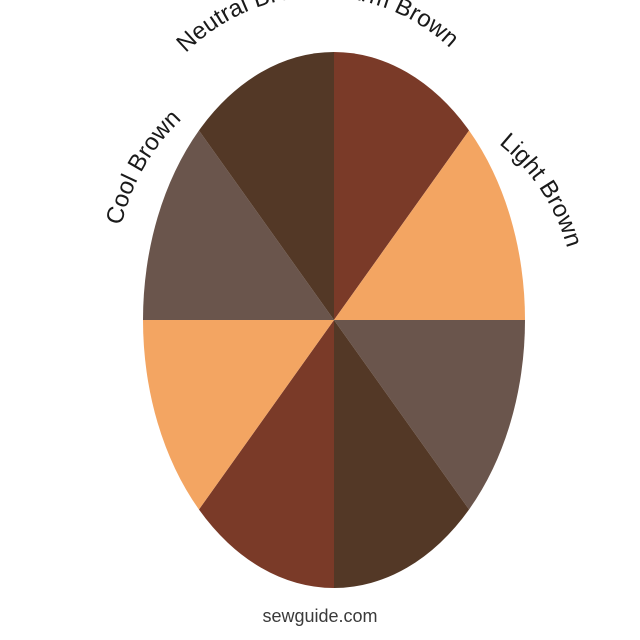 Image resolution: width=640 pixels, height=640 pixels. I want to click on source-credit: sewguide.com, so click(320, 616).